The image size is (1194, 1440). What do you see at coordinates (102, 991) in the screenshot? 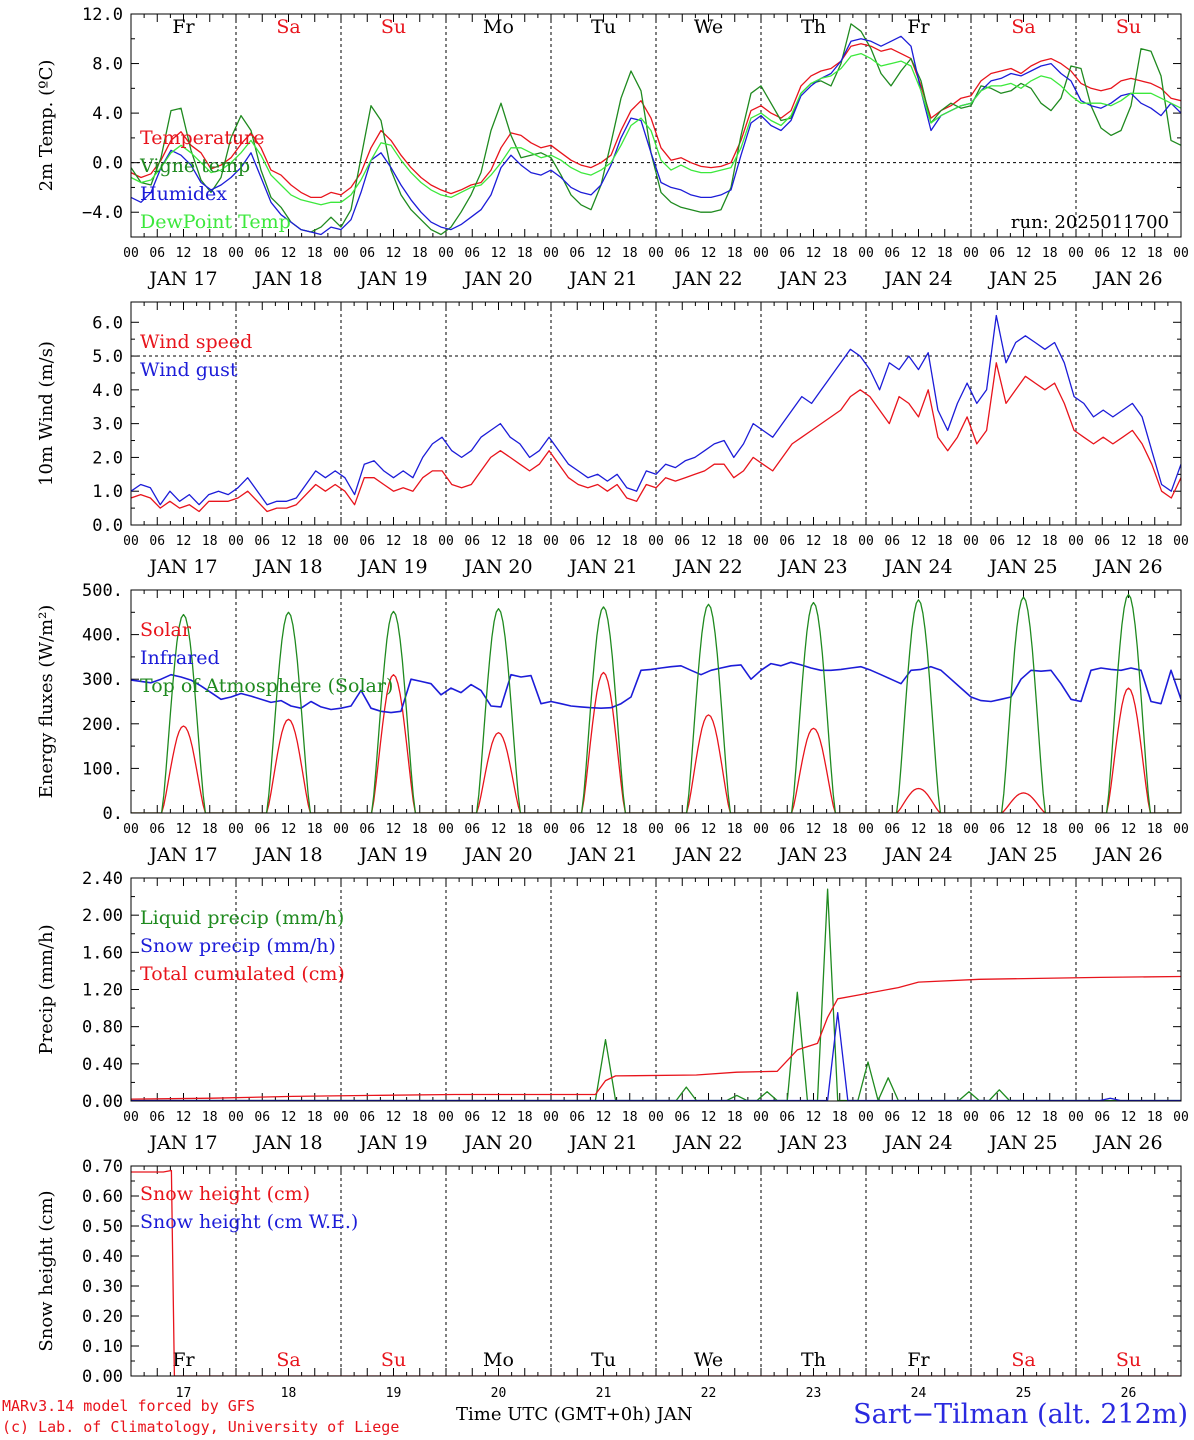
I see `y-tick-label: 1.20` at bounding box center [102, 991].